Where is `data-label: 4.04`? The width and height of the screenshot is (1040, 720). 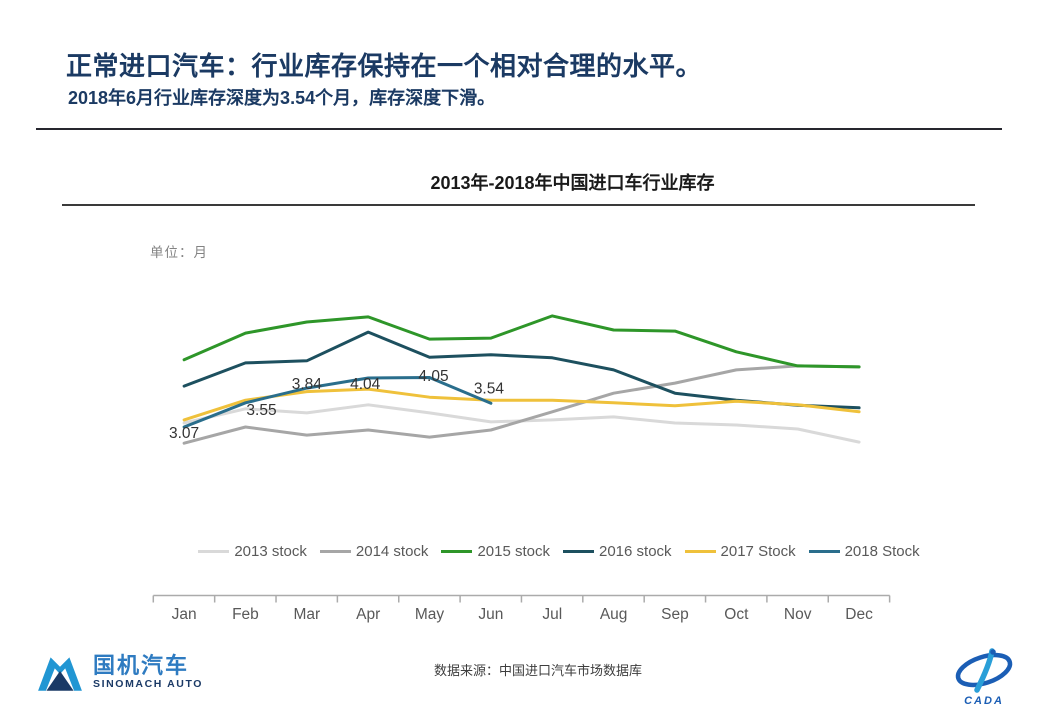
data-label: 4.04 is located at coordinates (365, 384).